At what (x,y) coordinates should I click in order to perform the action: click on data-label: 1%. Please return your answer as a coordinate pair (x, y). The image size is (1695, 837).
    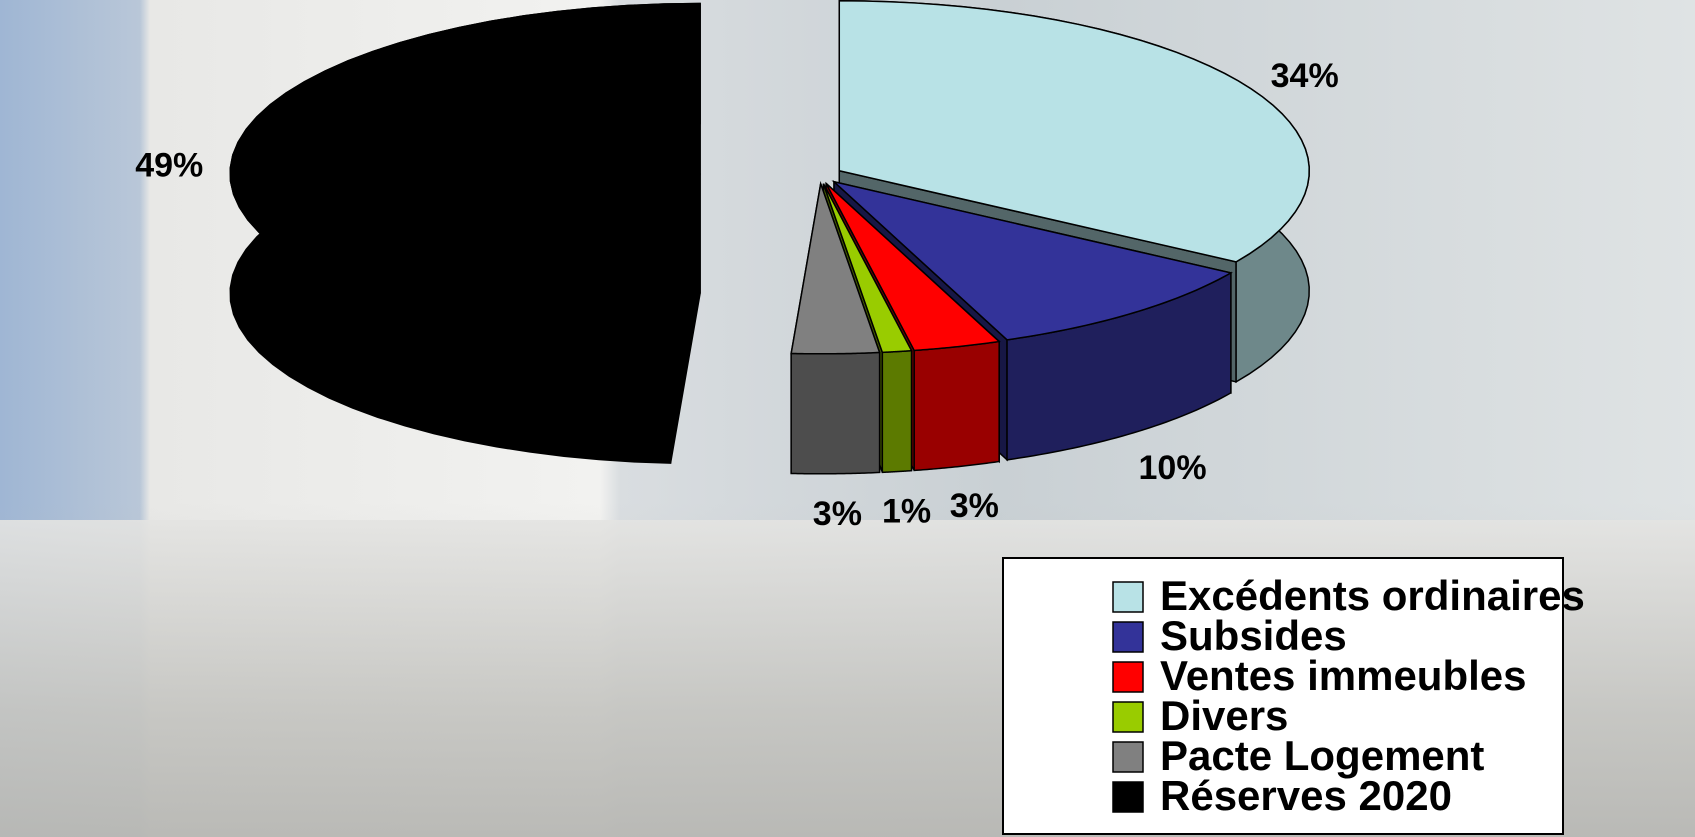
    Looking at the image, I should click on (906, 511).